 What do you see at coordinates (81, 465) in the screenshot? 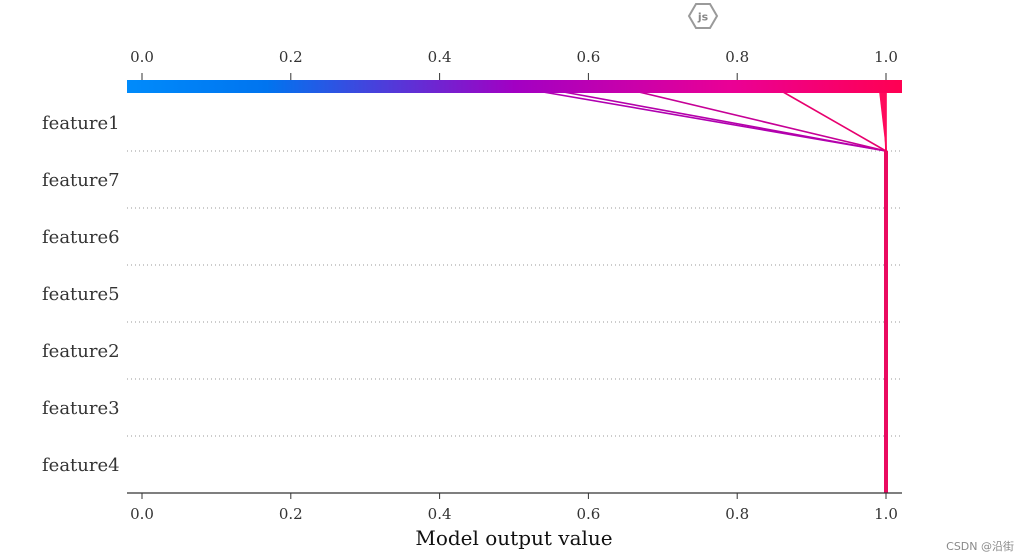
I see `feature-label: feature4` at bounding box center [81, 465].